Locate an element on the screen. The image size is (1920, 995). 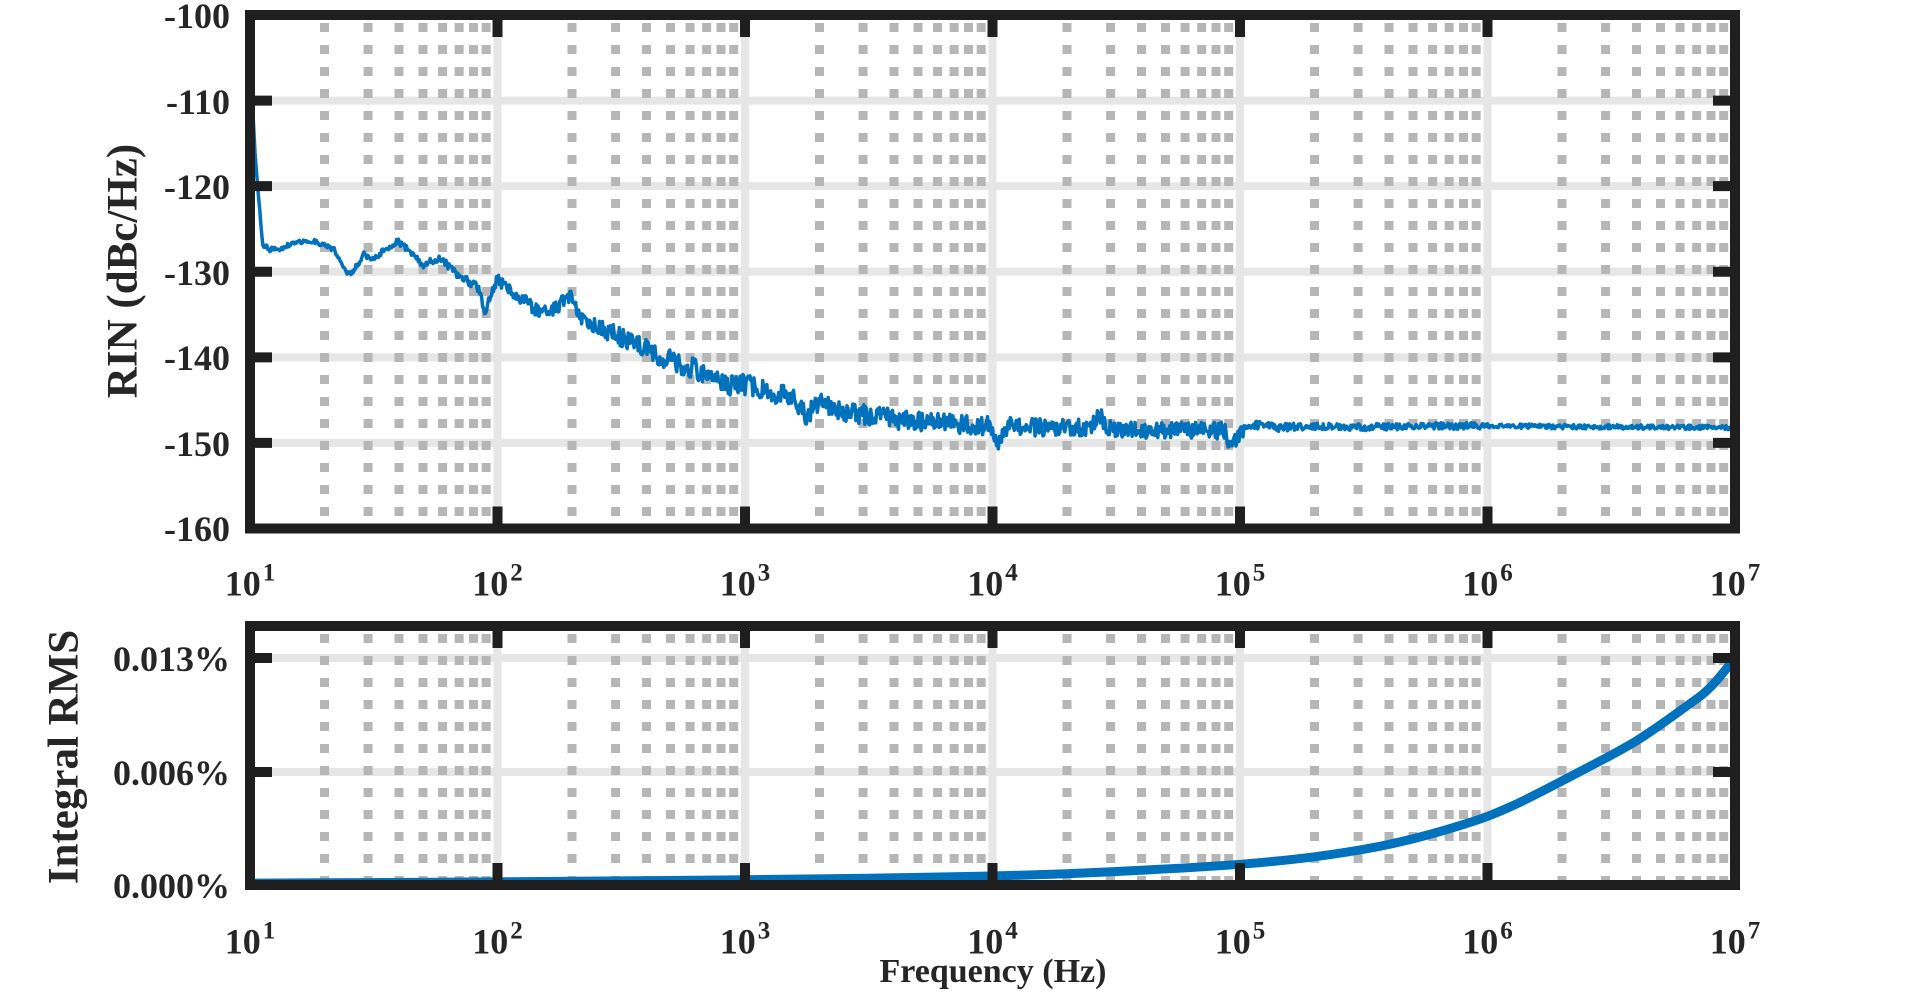
rin-x-tick-label-1e3: 10³ is located at coordinates (745, 581).